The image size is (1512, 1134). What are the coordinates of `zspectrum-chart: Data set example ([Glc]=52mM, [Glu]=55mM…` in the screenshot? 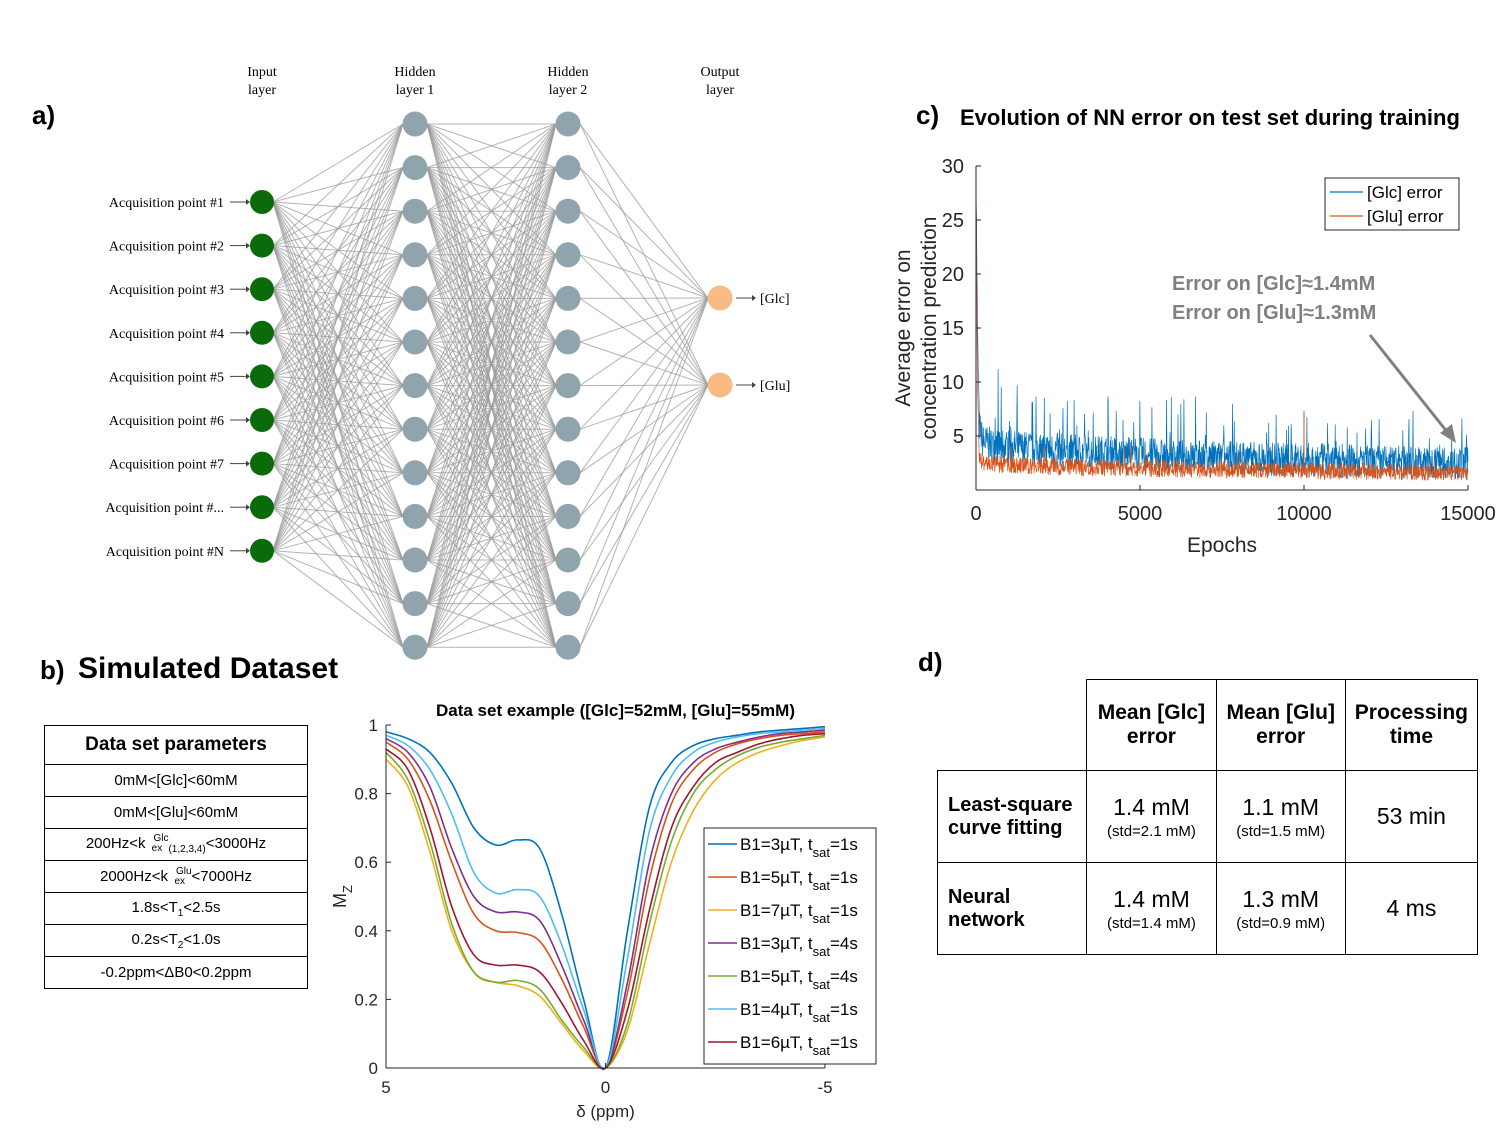 It's located at (603, 911).